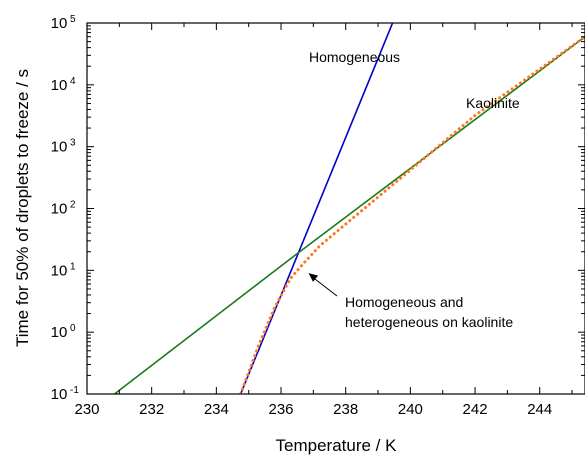  What do you see at coordinates (345, 409) in the screenshot?
I see `x-tick-label: 238` at bounding box center [345, 409].